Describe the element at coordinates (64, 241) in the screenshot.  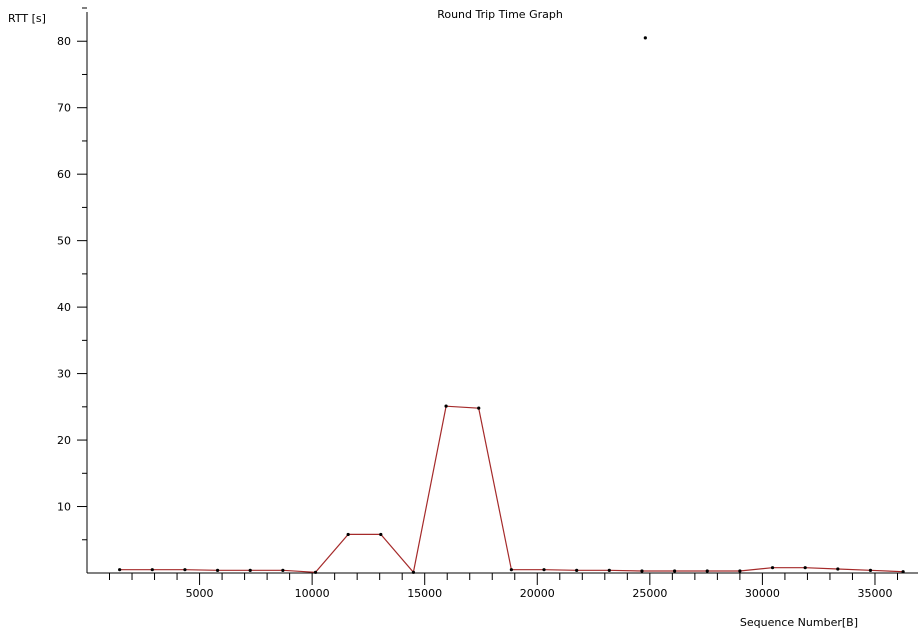
I see `y-tick-label: 50` at that location.